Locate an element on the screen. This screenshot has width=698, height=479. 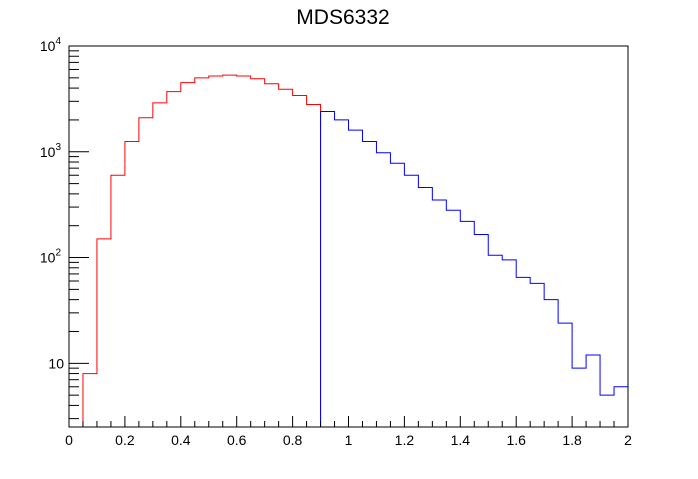
y-tick-label: 10² is located at coordinates (51, 257).